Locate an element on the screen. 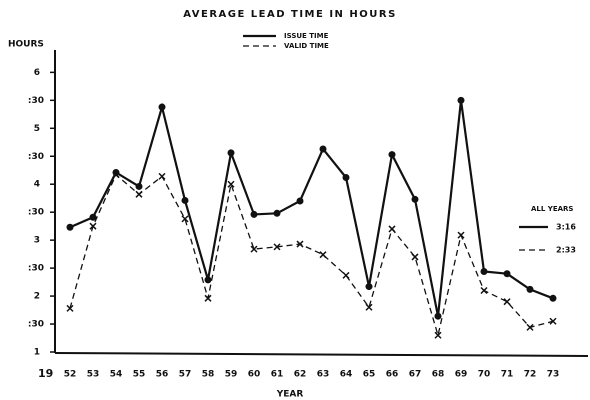  x-tick-label: 58 is located at coordinates (208, 375).